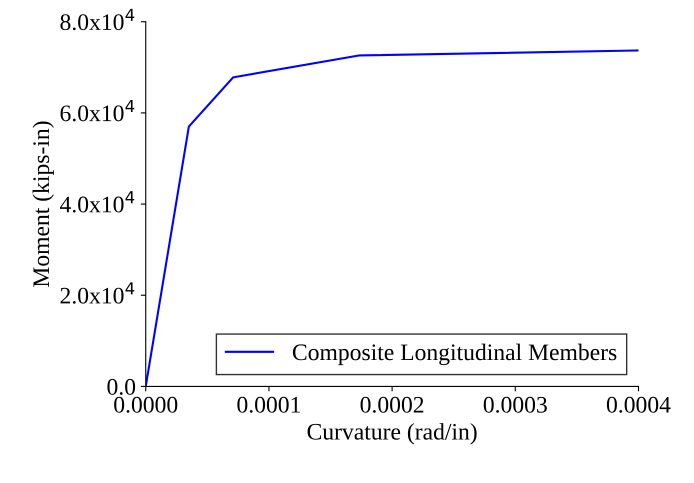 This screenshot has width=694, height=483. Describe the element at coordinates (121, 386) in the screenshot. I see `y-tick-label: 0.0` at that location.